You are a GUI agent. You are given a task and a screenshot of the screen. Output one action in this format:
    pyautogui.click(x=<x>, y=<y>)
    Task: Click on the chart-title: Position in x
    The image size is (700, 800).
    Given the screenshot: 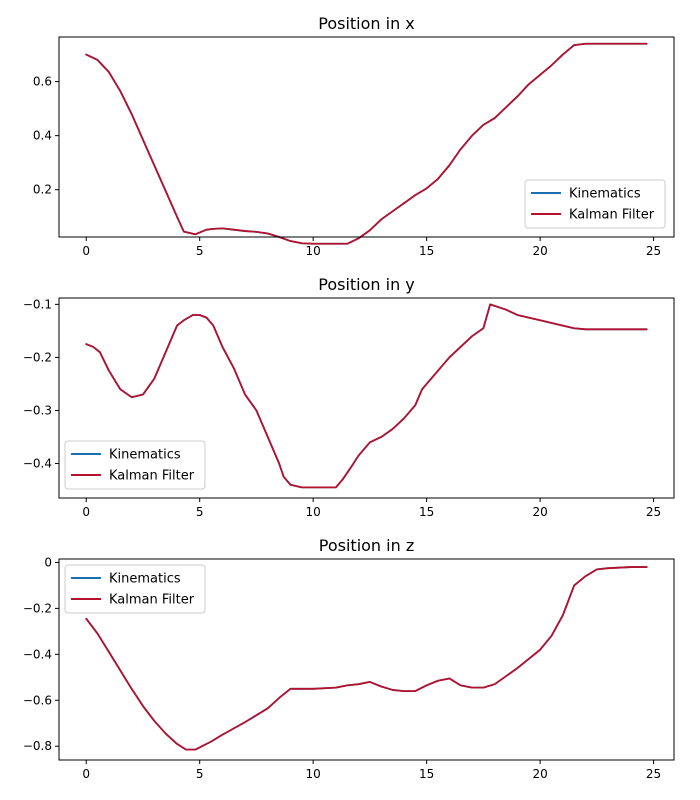 What is the action you would take?
    pyautogui.click(x=366, y=23)
    